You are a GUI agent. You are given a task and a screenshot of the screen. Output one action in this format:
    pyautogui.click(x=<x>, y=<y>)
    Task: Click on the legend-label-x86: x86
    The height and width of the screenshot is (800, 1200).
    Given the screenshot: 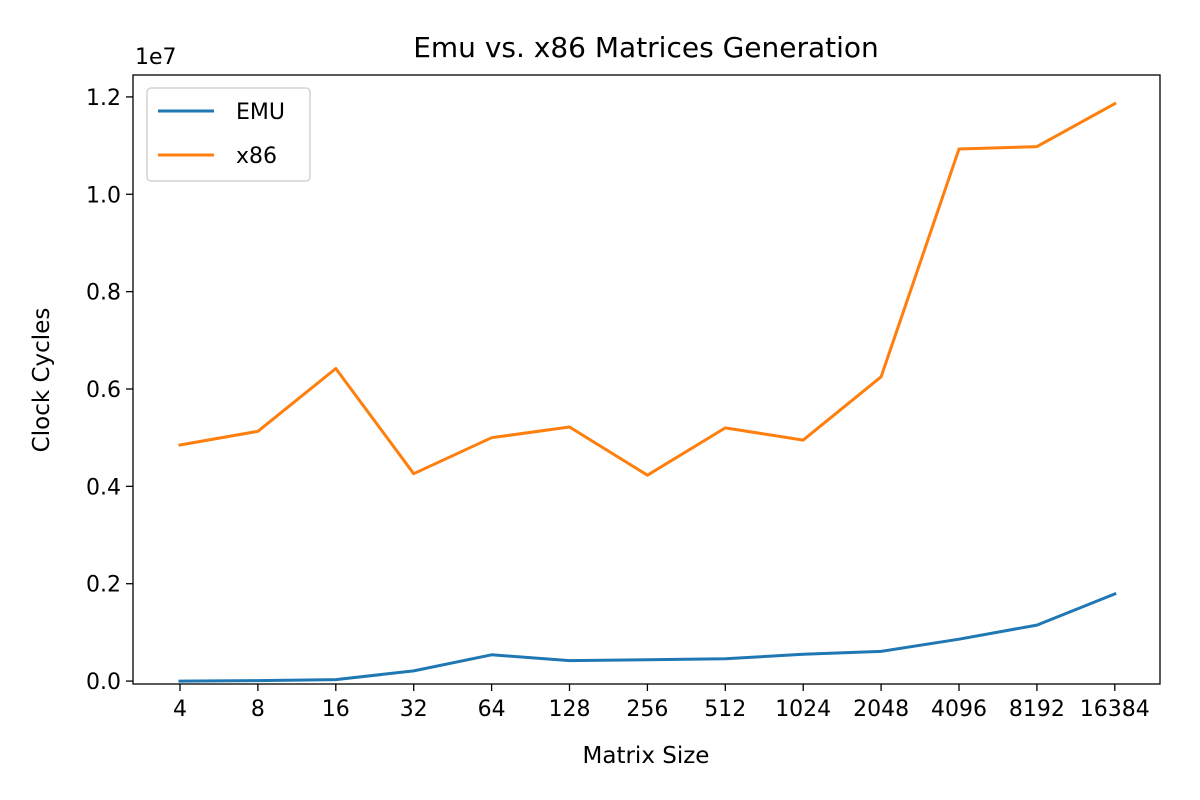 What is the action you would take?
    pyautogui.click(x=256, y=156)
    